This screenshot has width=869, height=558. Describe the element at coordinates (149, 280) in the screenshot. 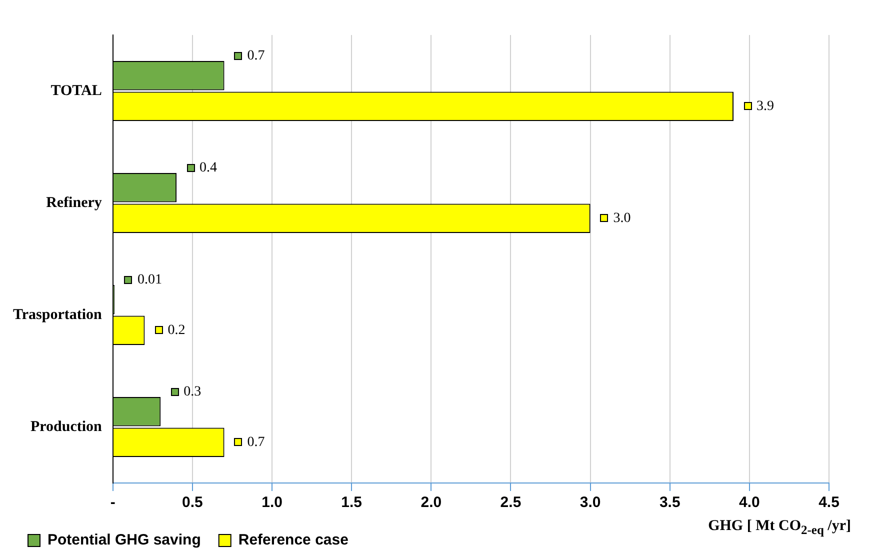

I see `data-label: 0.01` at that location.